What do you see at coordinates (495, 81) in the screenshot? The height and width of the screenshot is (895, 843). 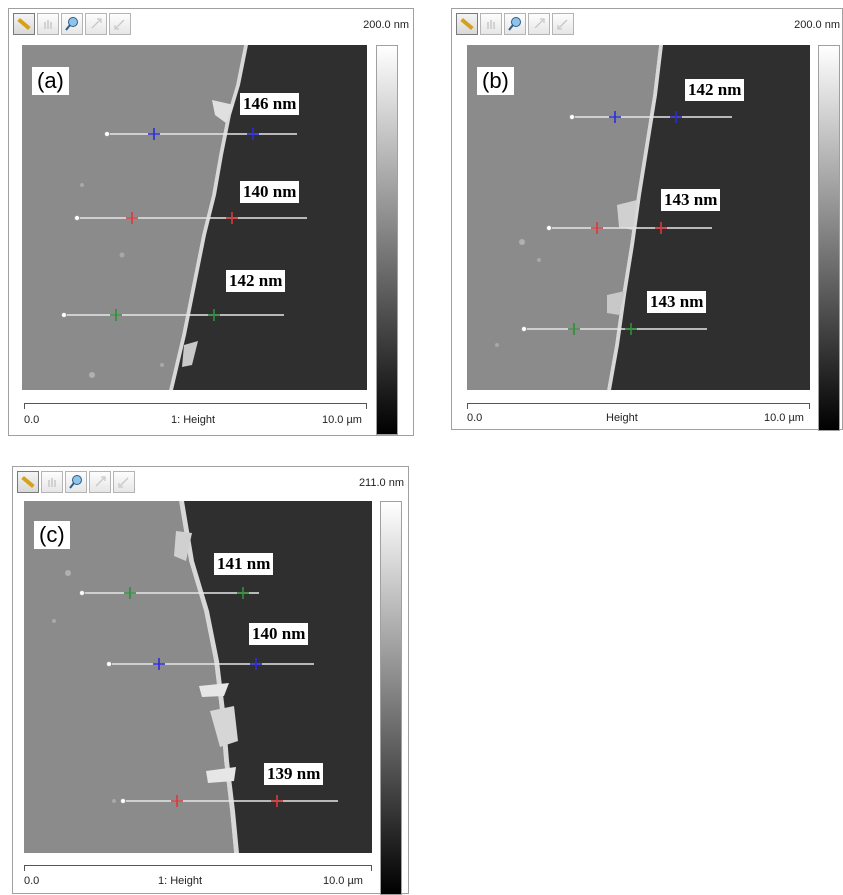 I see `panel-letter: (b)` at bounding box center [495, 81].